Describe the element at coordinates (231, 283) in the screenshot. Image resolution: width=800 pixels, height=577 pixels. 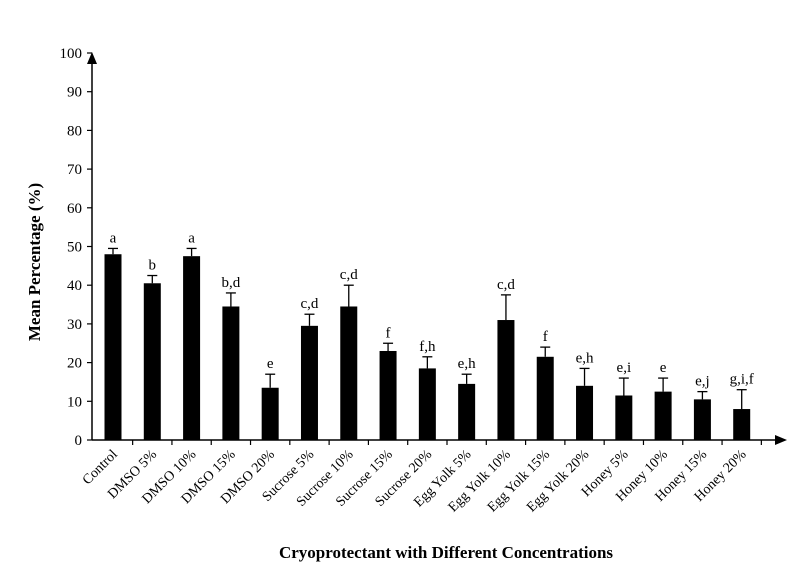
I see `significance-label: b,d` at that location.